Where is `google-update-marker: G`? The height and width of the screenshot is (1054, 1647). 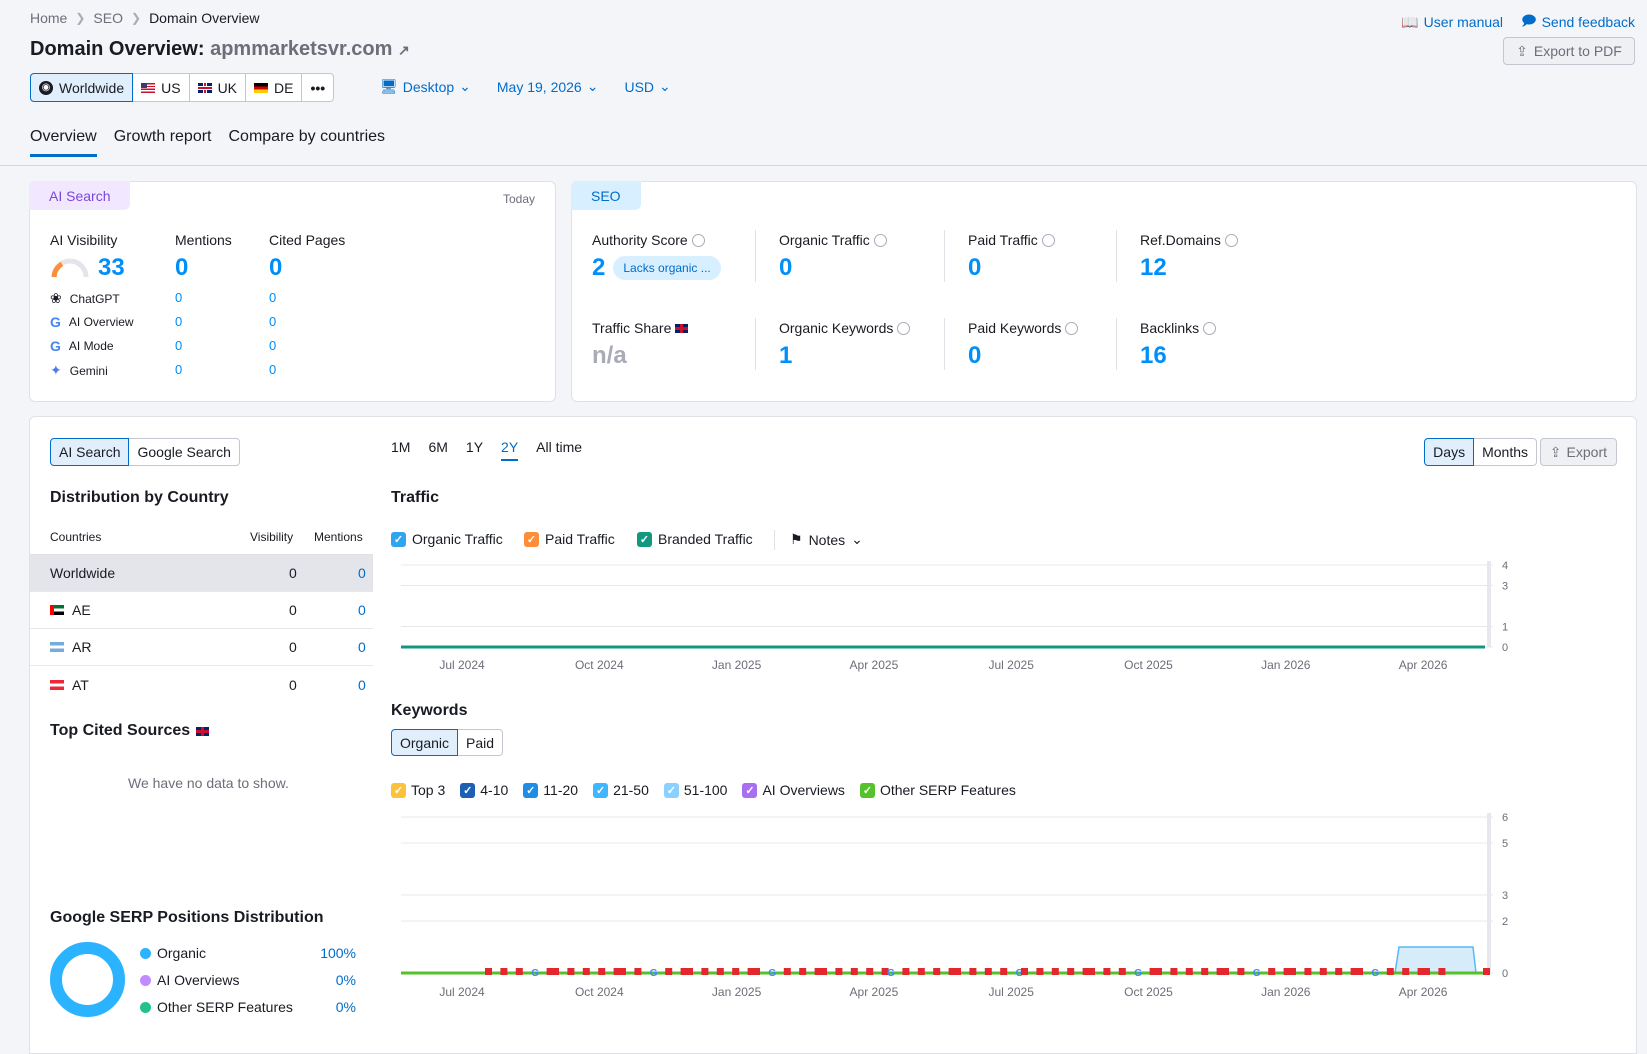
google-update-marker: G is located at coordinates (654, 973).